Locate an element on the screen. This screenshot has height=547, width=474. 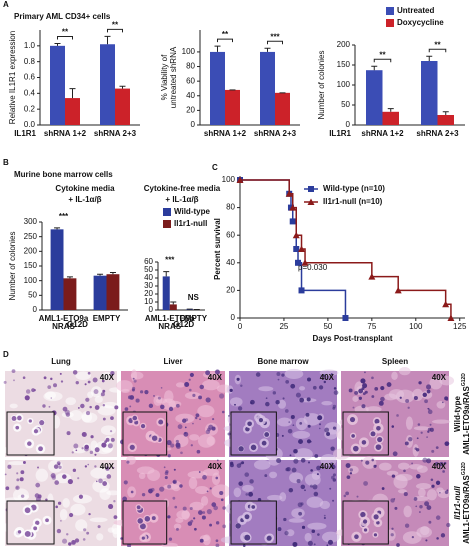
legend-label: Doxycycline is located at coordinates (420, 22).